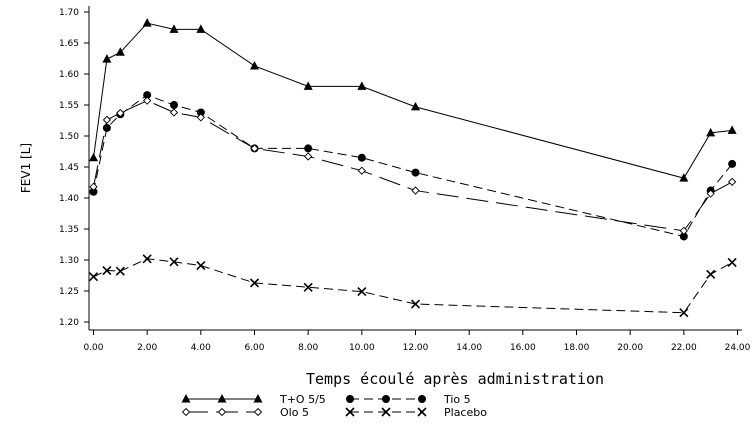 The width and height of the screenshot is (755, 431). Describe the element at coordinates (254, 348) in the screenshot. I see `x-tick-label: 6.00` at that location.